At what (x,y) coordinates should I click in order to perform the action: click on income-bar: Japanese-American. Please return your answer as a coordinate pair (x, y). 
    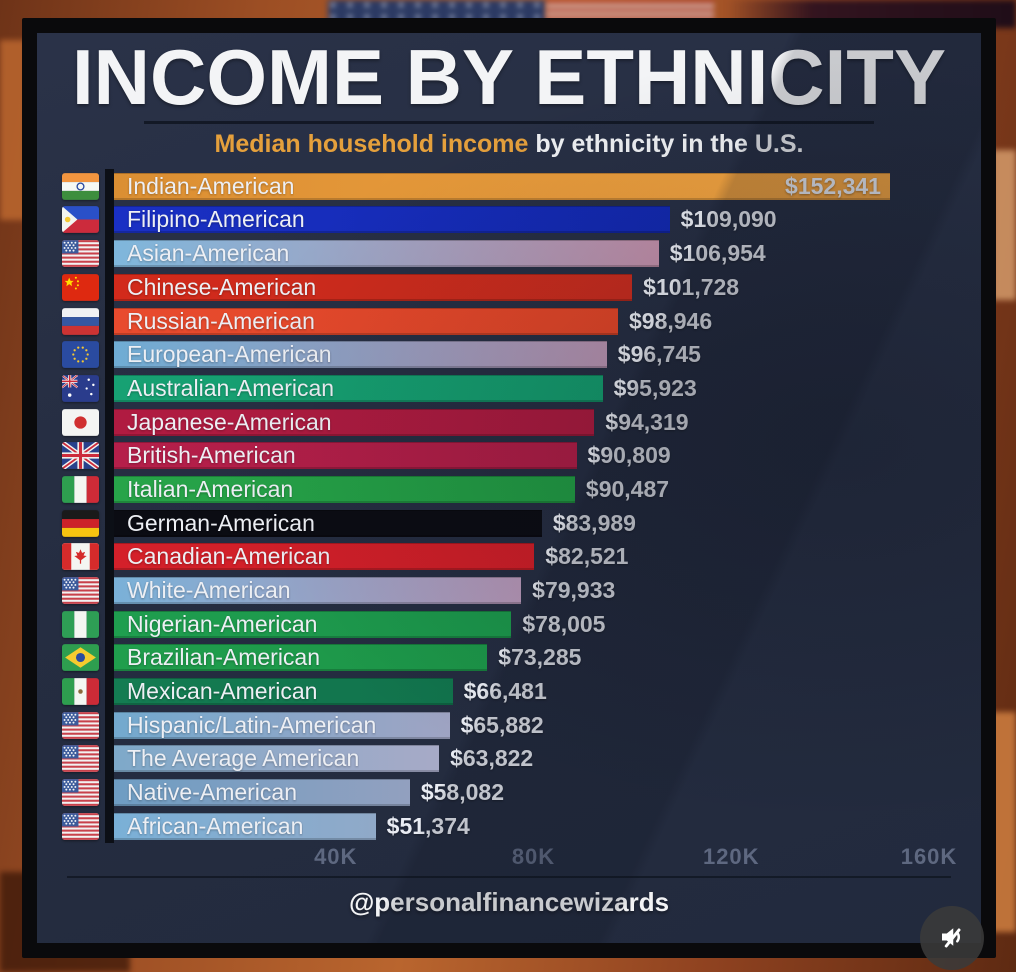
    Looking at the image, I should click on (354, 422).